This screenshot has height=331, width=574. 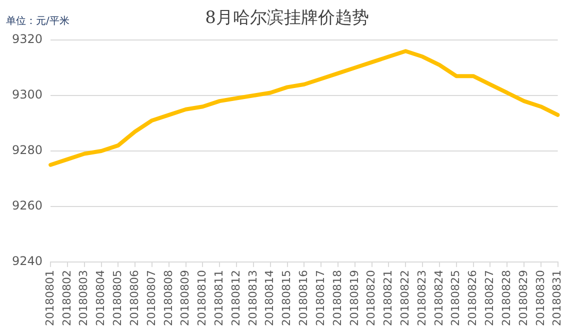 I want to click on x-tick-label: 20180806, so click(x=134, y=298).